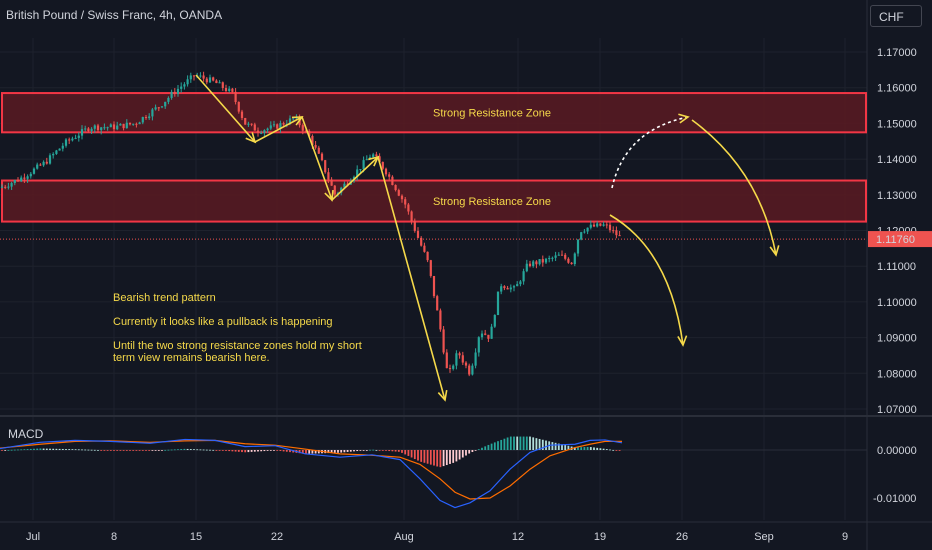 This screenshot has width=932, height=550. Describe the element at coordinates (897, 303) in the screenshot. I see `price-tick-label: 1.10000` at that location.